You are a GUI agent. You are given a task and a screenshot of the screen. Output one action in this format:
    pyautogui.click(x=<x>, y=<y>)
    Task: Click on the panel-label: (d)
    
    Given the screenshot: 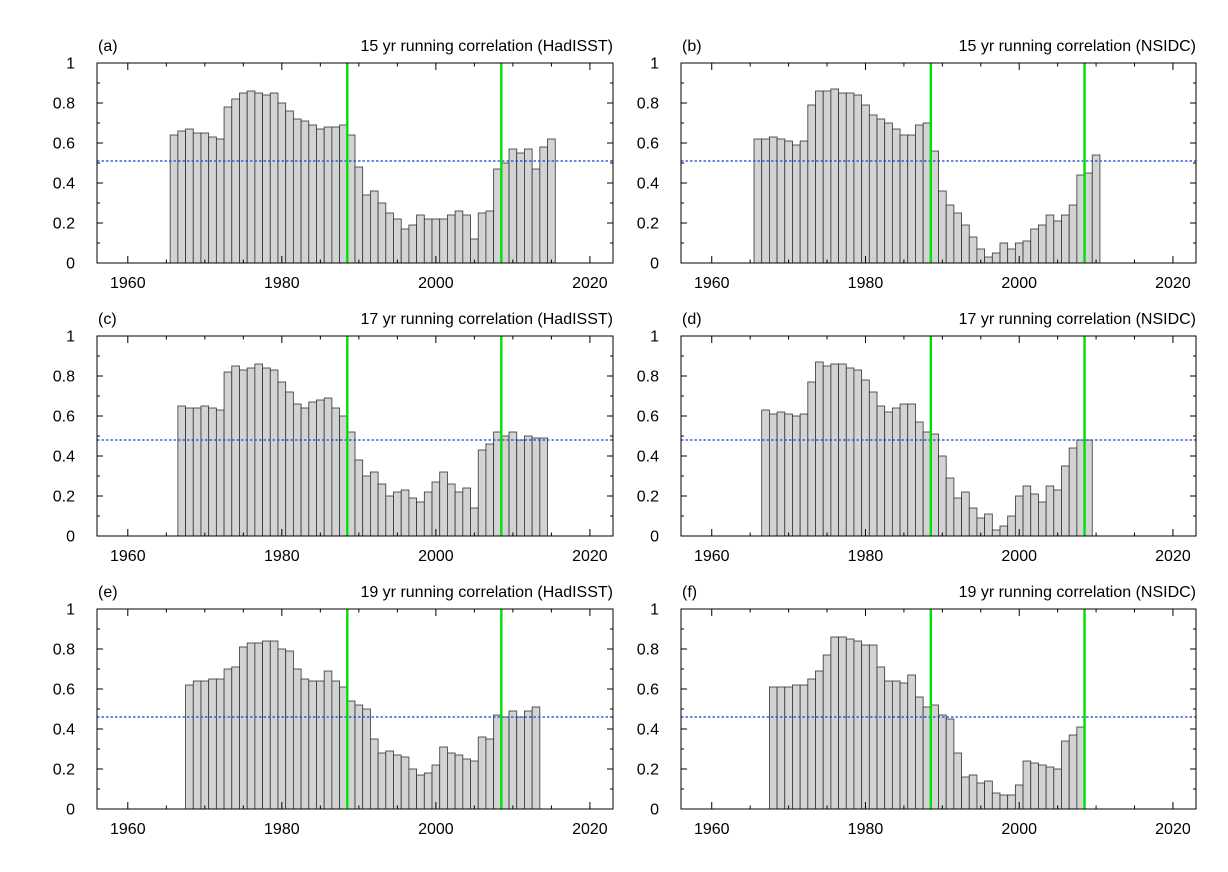 What is the action you would take?
    pyautogui.click(x=692, y=319)
    